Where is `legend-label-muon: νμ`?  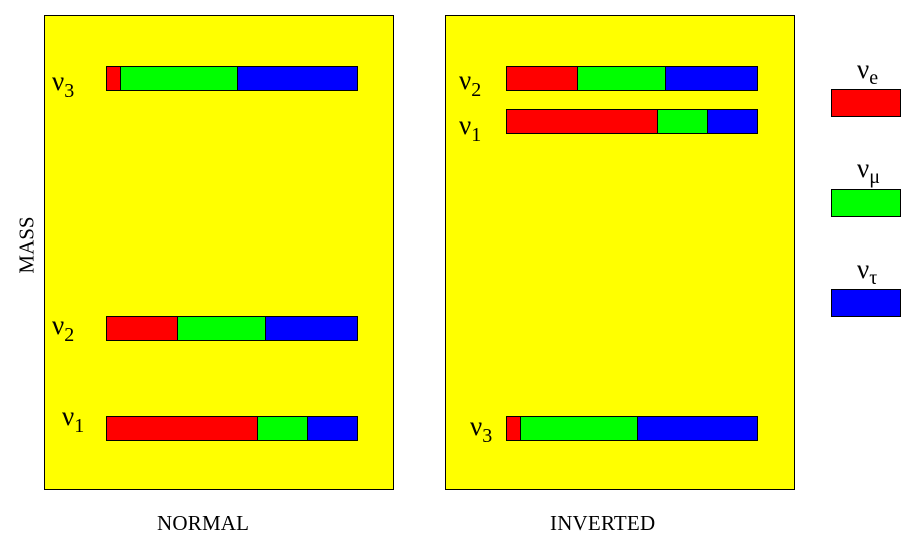 legend-label-muon: νμ is located at coordinates (868, 170).